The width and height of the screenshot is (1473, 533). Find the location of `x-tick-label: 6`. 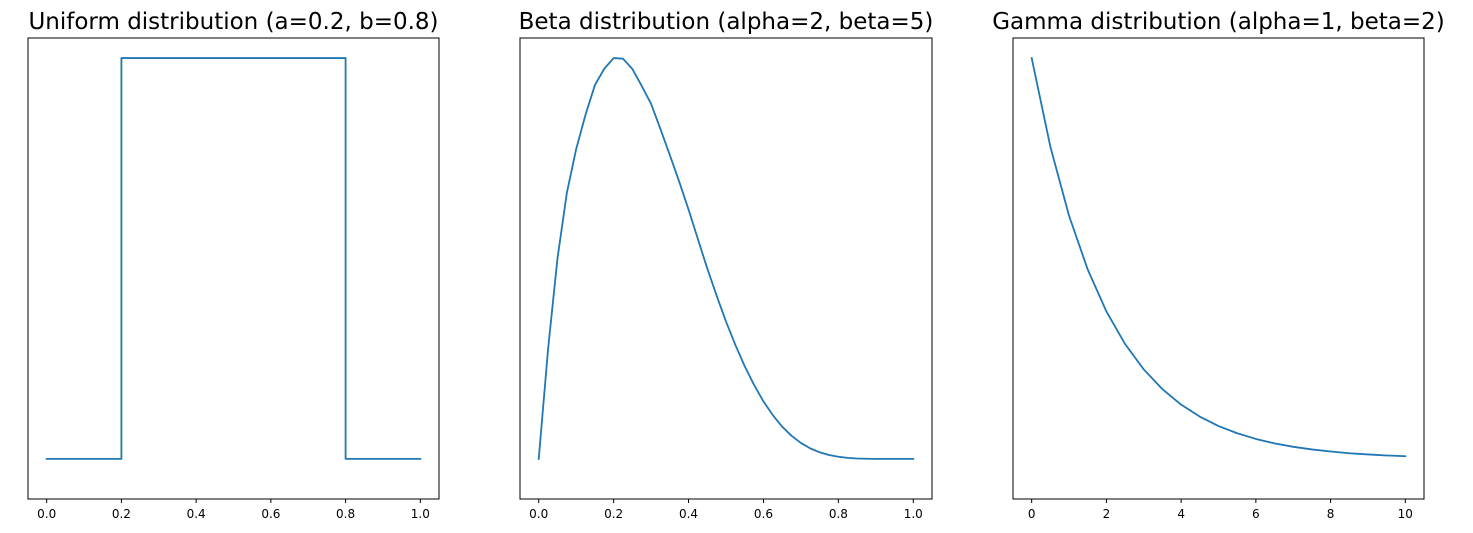

x-tick-label: 6 is located at coordinates (1256, 514).